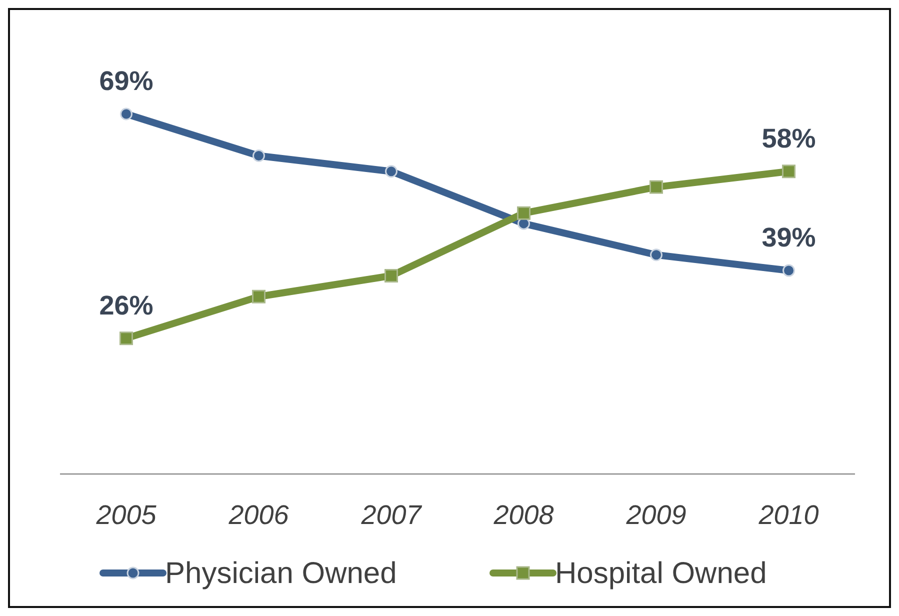 The image size is (899, 616). What do you see at coordinates (391, 515) in the screenshot?
I see `x-tick-label: 2007` at bounding box center [391, 515].